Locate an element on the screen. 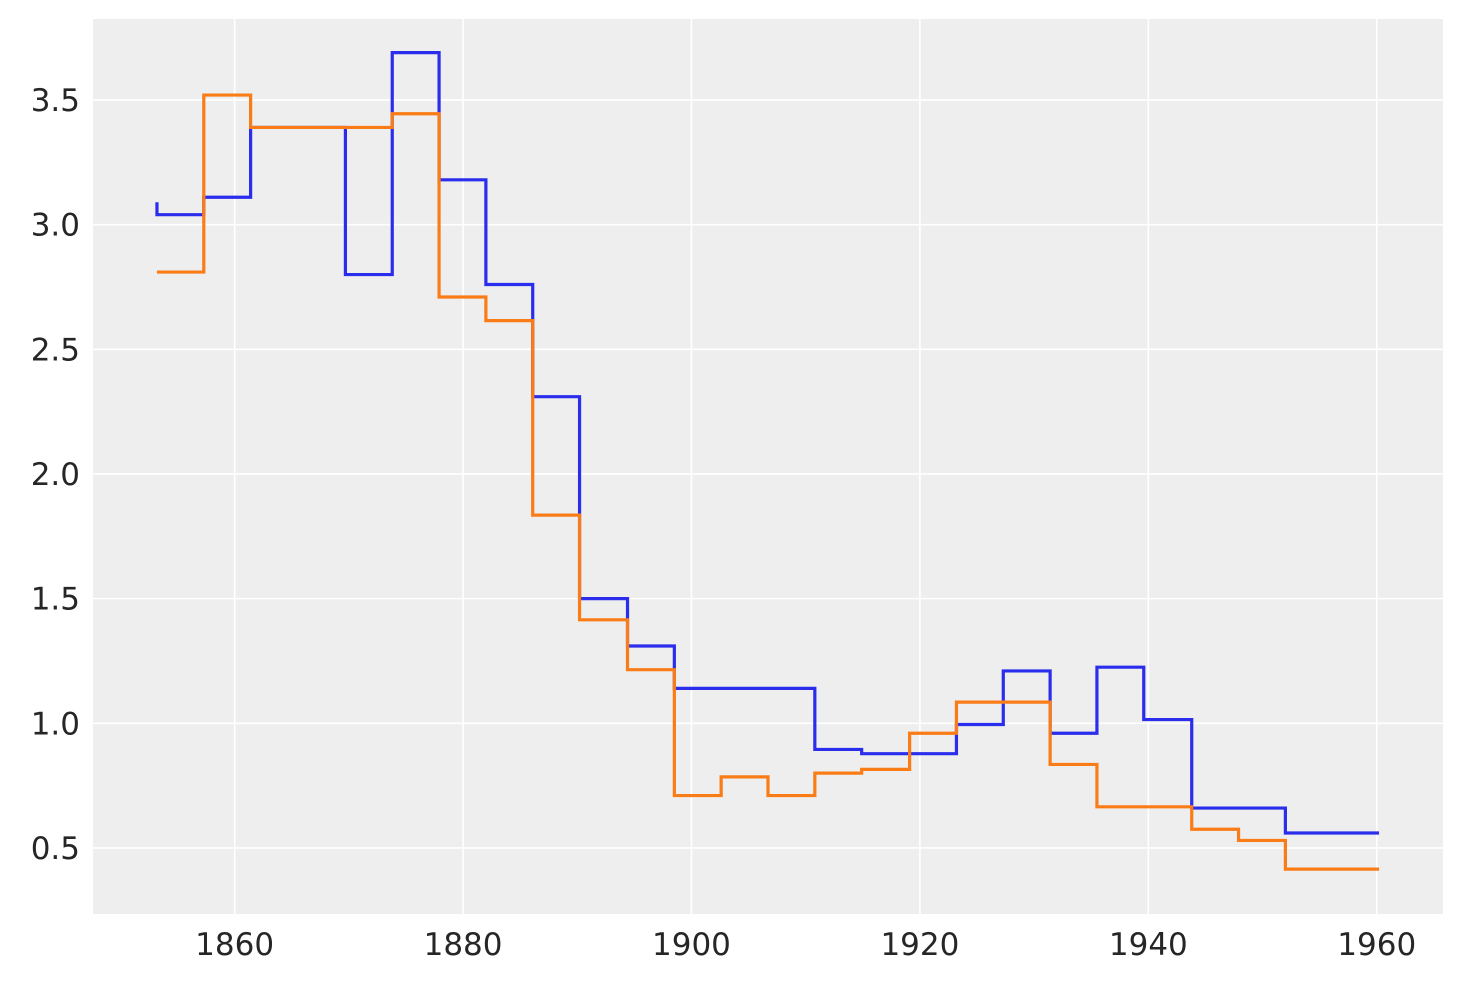 The height and width of the screenshot is (983, 1463). x-tick-label: 1880 is located at coordinates (463, 945).